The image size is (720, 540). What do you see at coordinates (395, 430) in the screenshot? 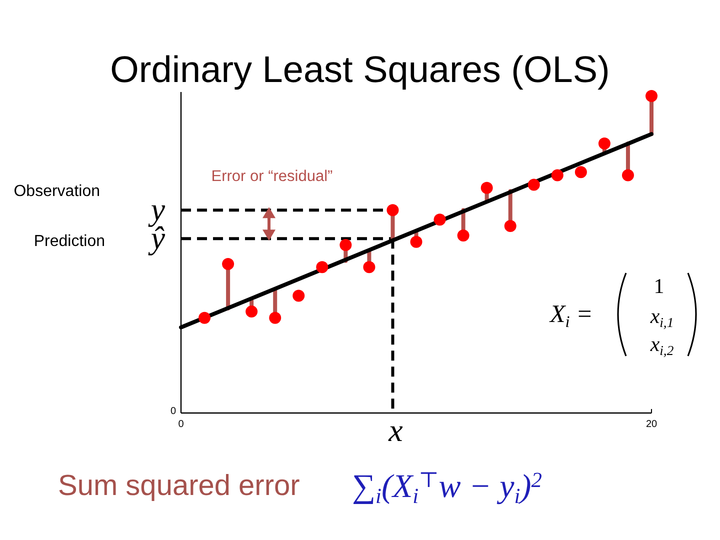
I see `ref-line-label: x` at bounding box center [395, 430].